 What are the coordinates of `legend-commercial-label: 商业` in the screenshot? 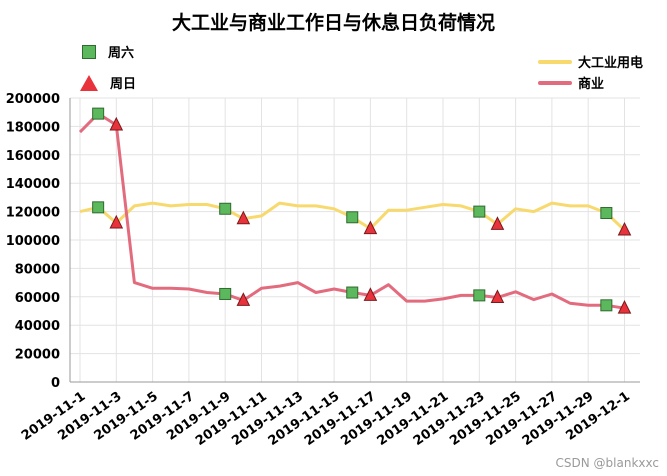 It's located at (591, 84).